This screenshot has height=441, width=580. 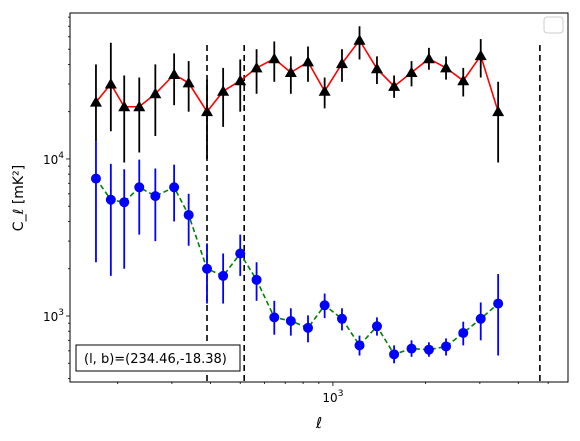 What do you see at coordinates (53, 316) in the screenshot?
I see `y-tick-label: 10³` at bounding box center [53, 316].